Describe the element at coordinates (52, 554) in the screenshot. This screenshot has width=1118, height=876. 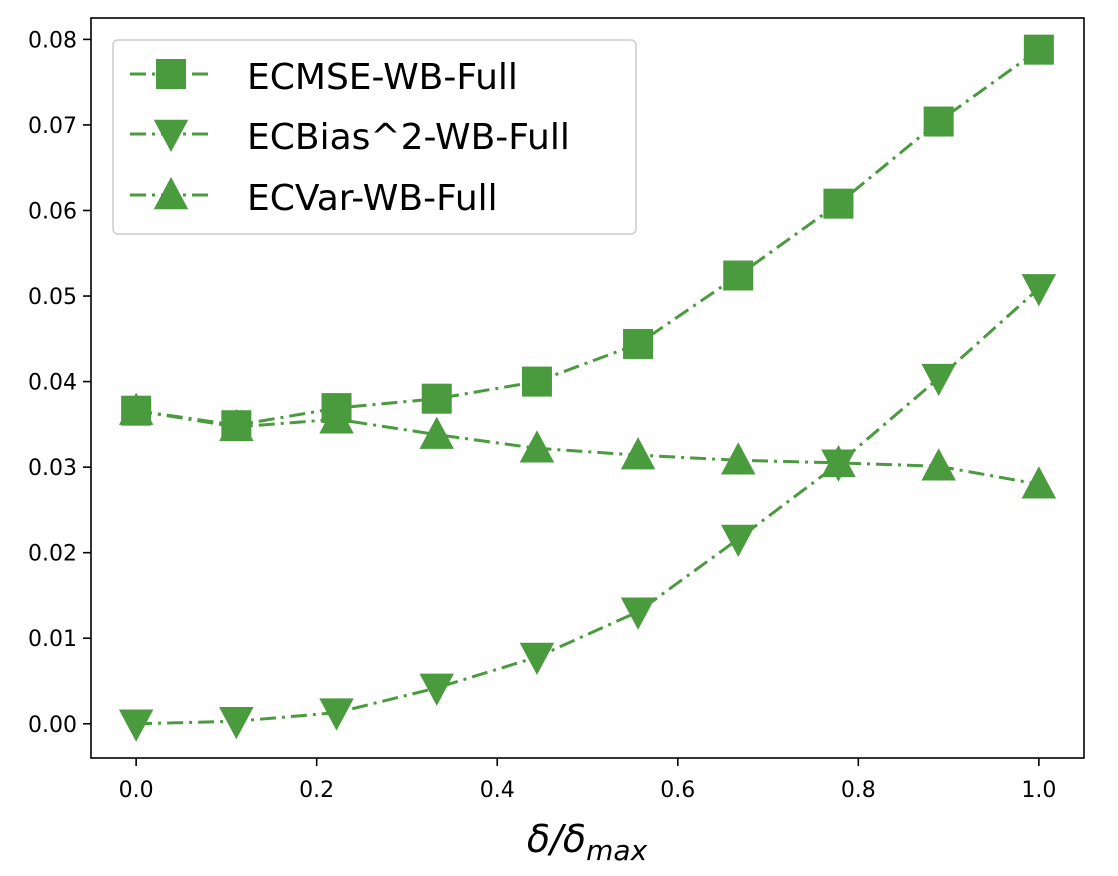
I see `y-tick-label: 0.02` at that location.